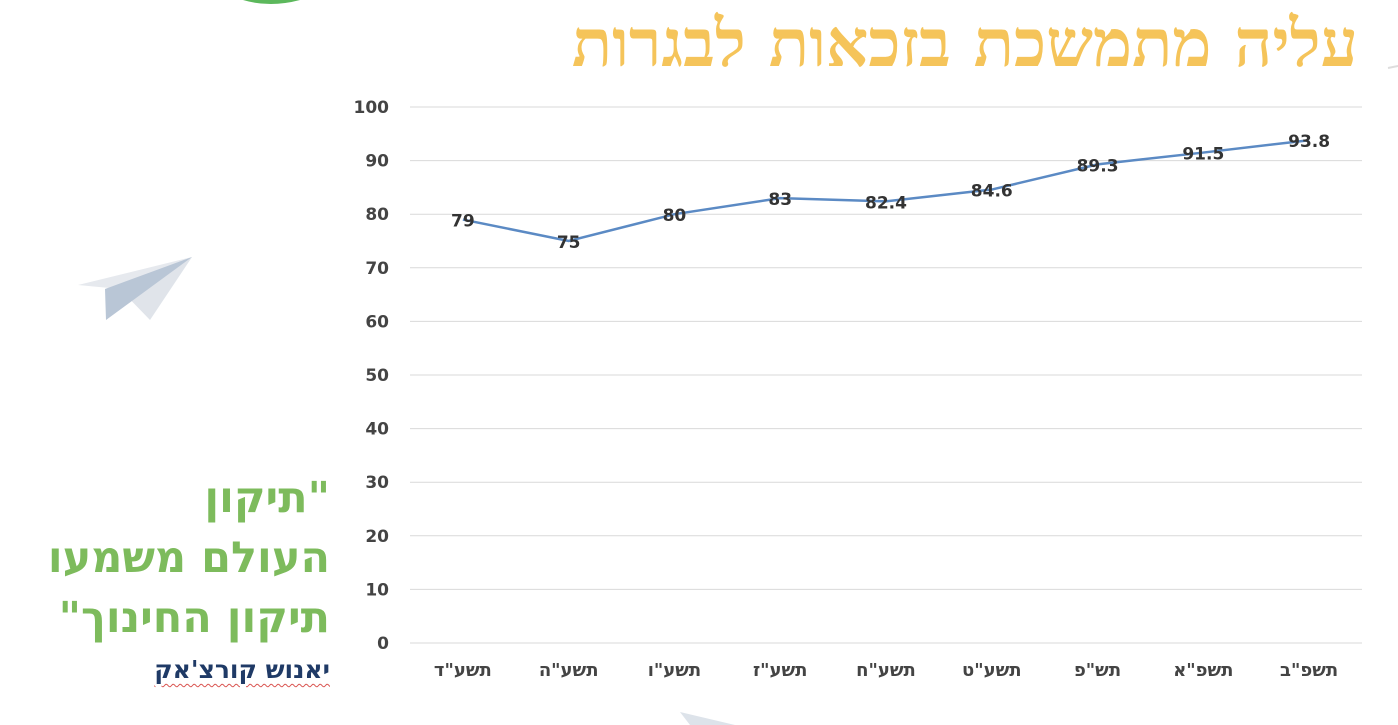 The image size is (1398, 725). Describe the element at coordinates (377, 215) in the screenshot. I see `y-tick-label: 80` at that location.